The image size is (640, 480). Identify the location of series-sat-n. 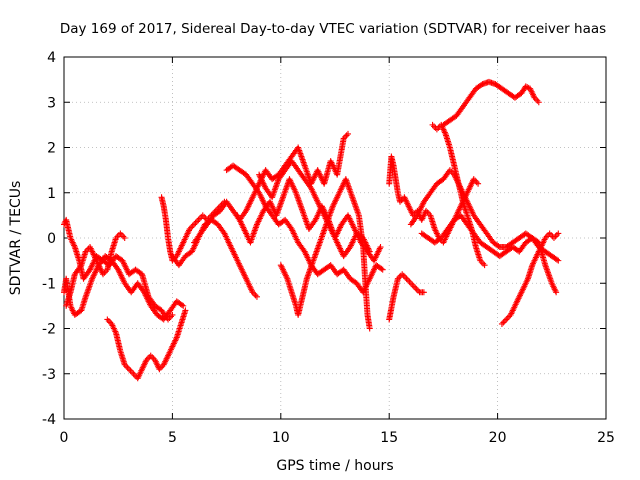
(458, 195).